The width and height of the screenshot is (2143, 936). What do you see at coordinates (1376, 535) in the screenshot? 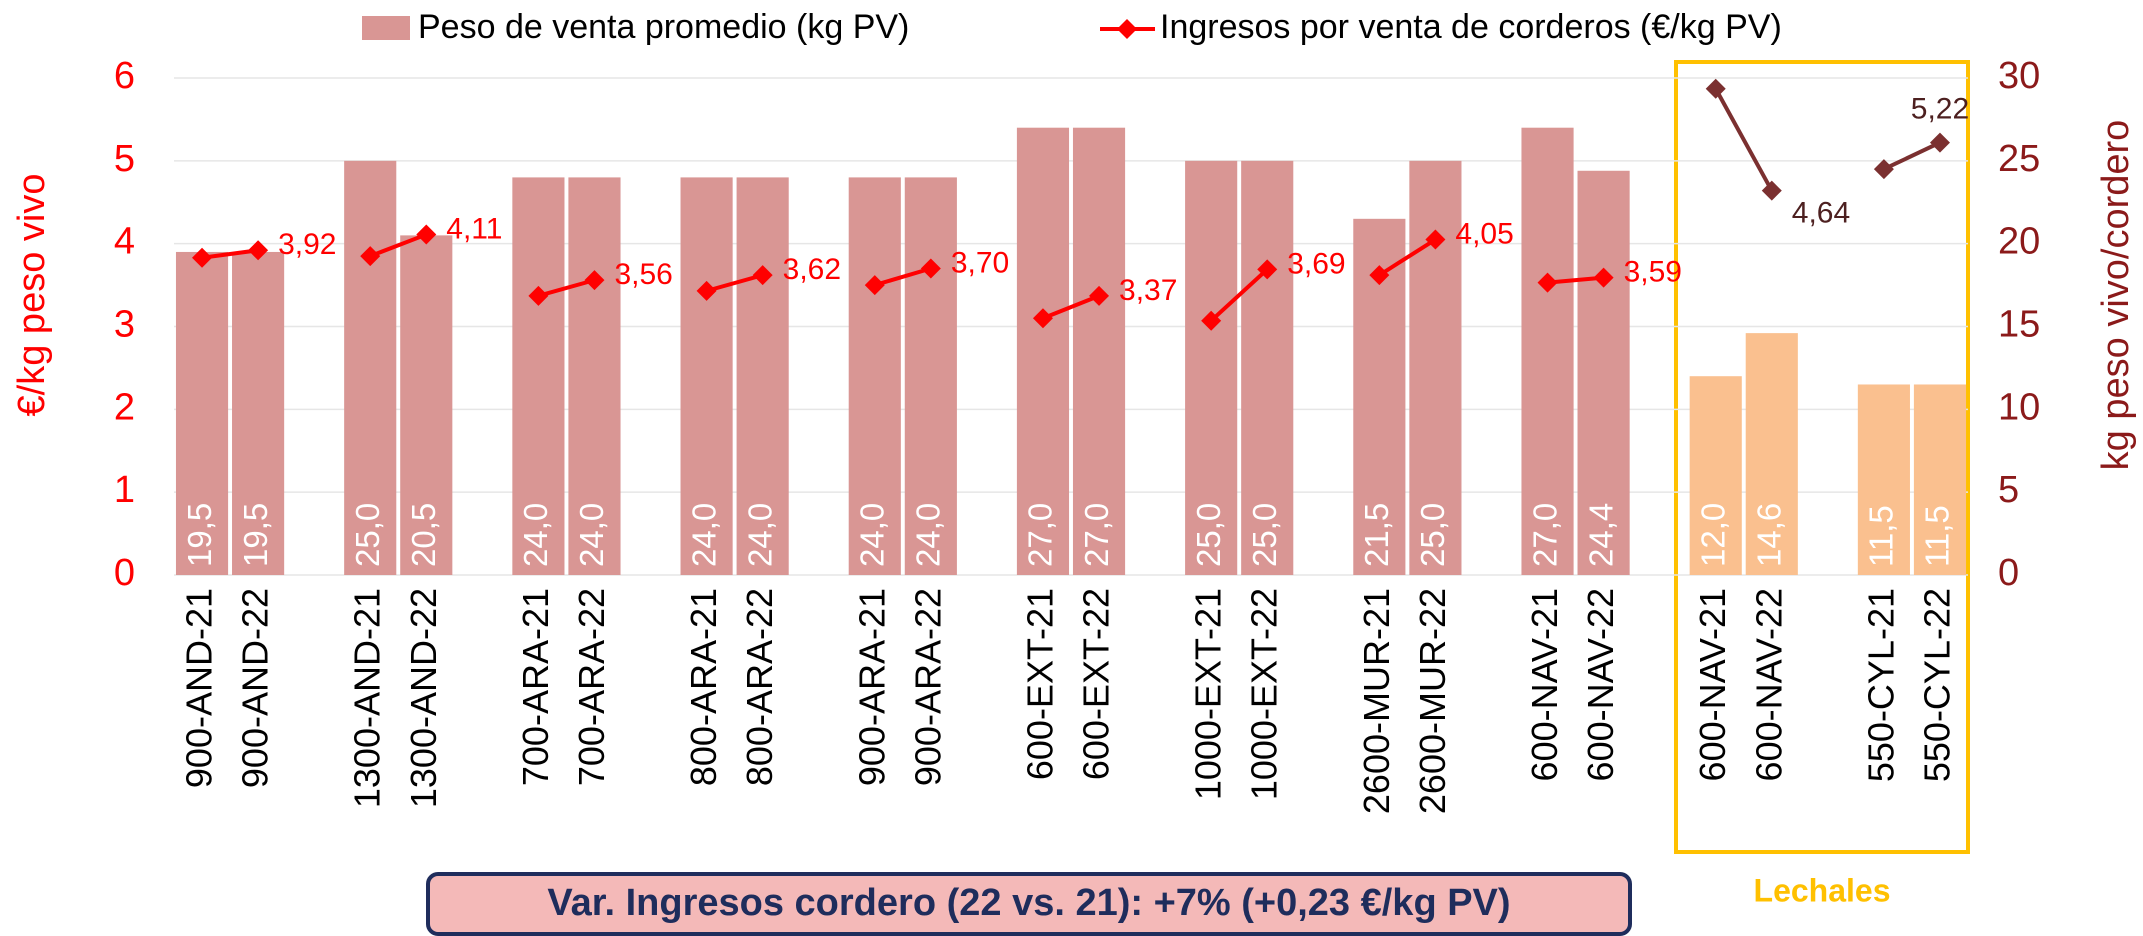
I see `bar-value-label: 21,5` at bounding box center [1376, 535].